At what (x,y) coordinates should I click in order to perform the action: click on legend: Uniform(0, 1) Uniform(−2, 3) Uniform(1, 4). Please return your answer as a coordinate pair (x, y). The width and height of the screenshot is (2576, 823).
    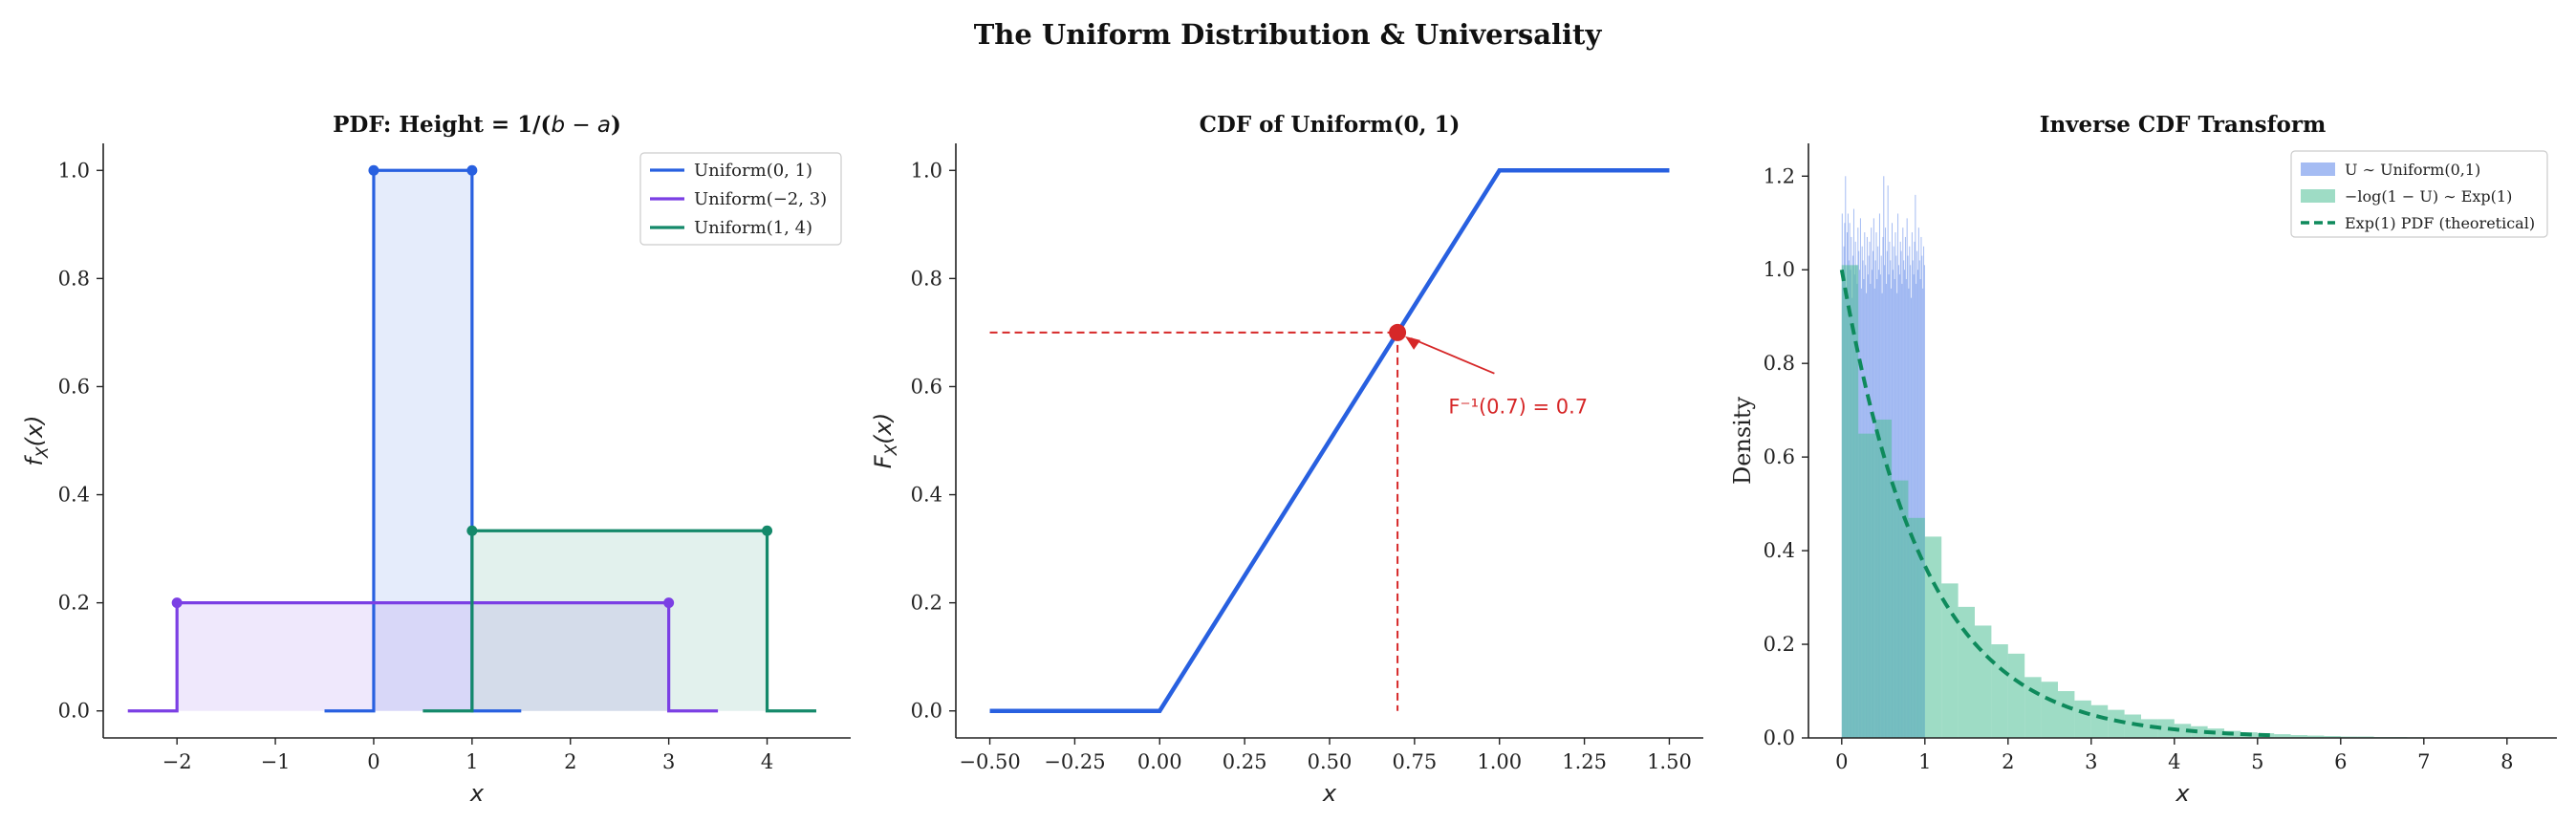
    Looking at the image, I should click on (740, 199).